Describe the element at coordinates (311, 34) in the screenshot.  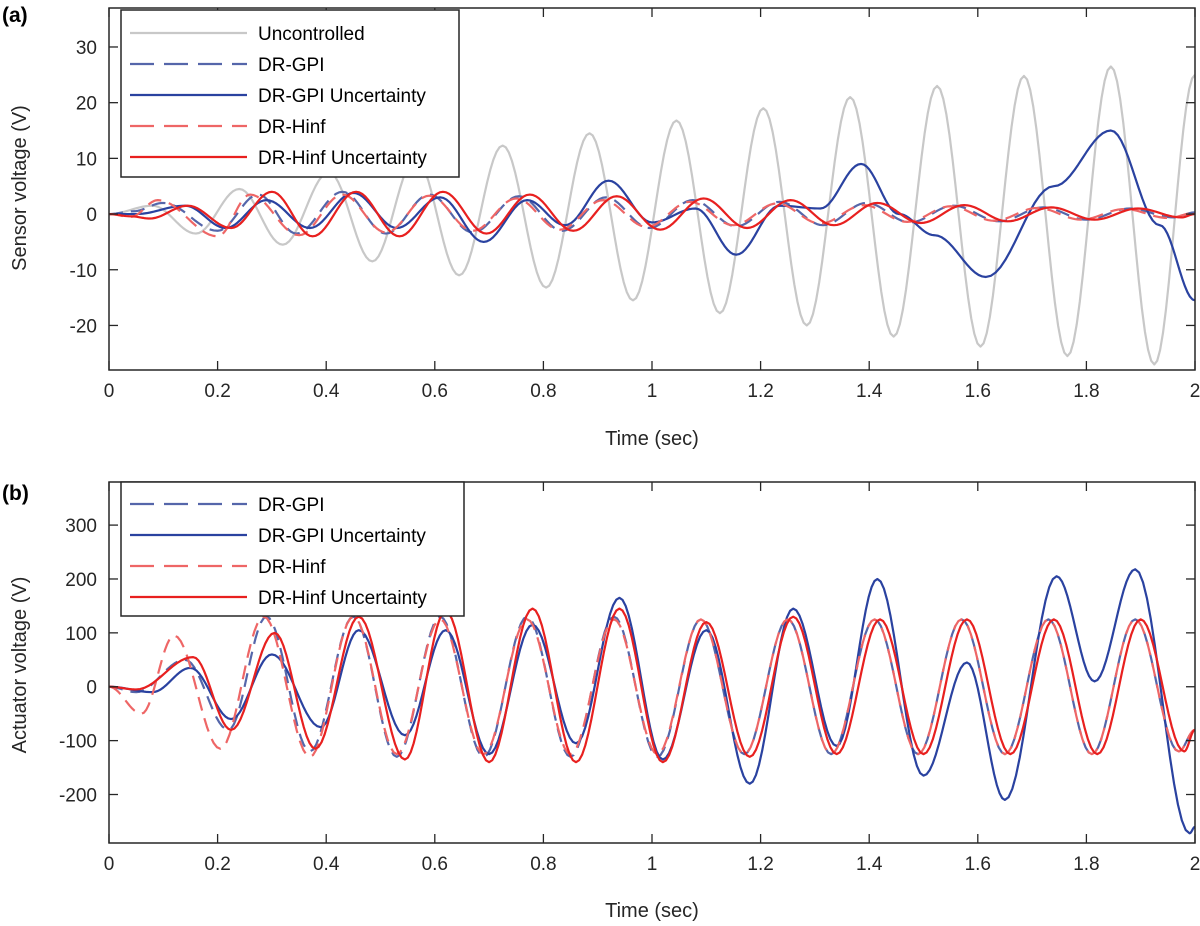
I see `legend-label-uncontrolled: Uncontrolled` at that location.